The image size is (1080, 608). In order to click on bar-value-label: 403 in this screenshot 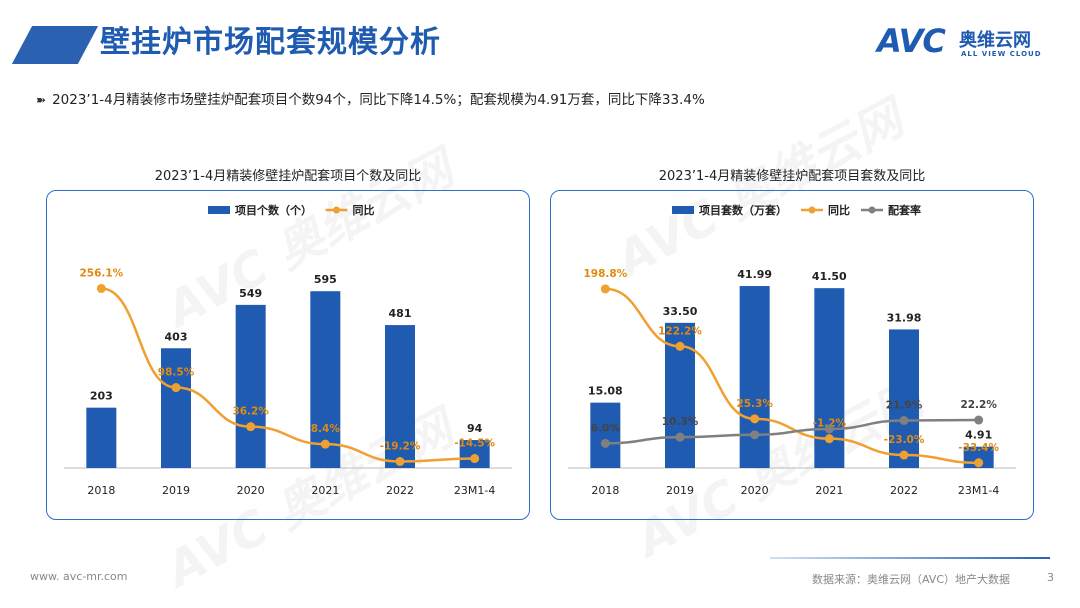, I will do `click(176, 336)`.